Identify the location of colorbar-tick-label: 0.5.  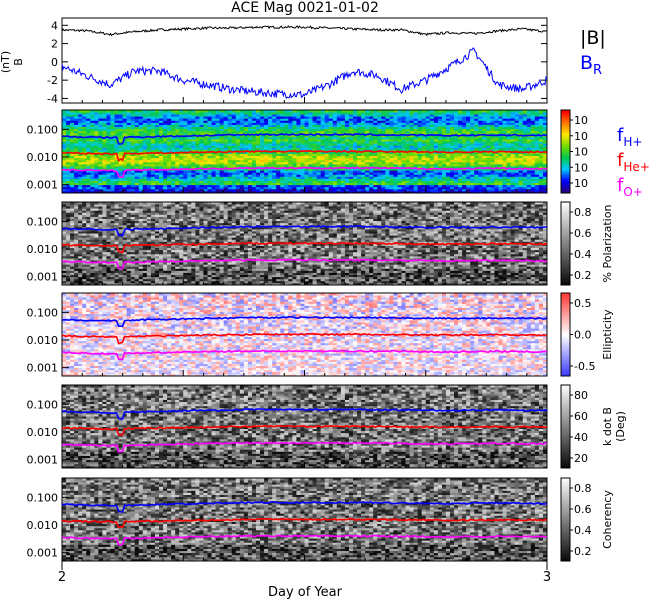
(583, 303).